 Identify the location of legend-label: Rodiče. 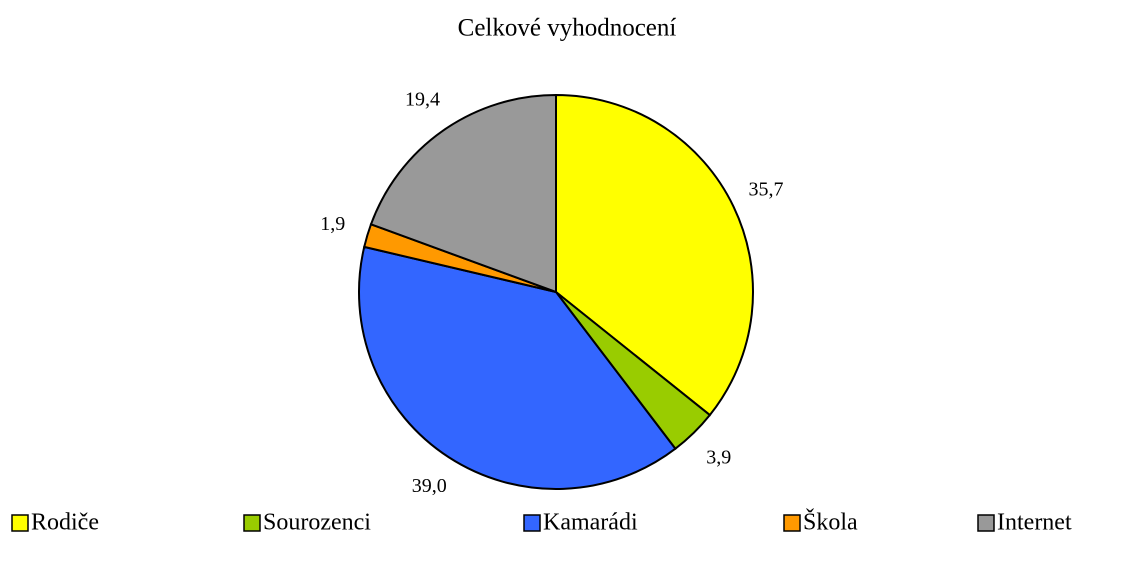
(65, 523).